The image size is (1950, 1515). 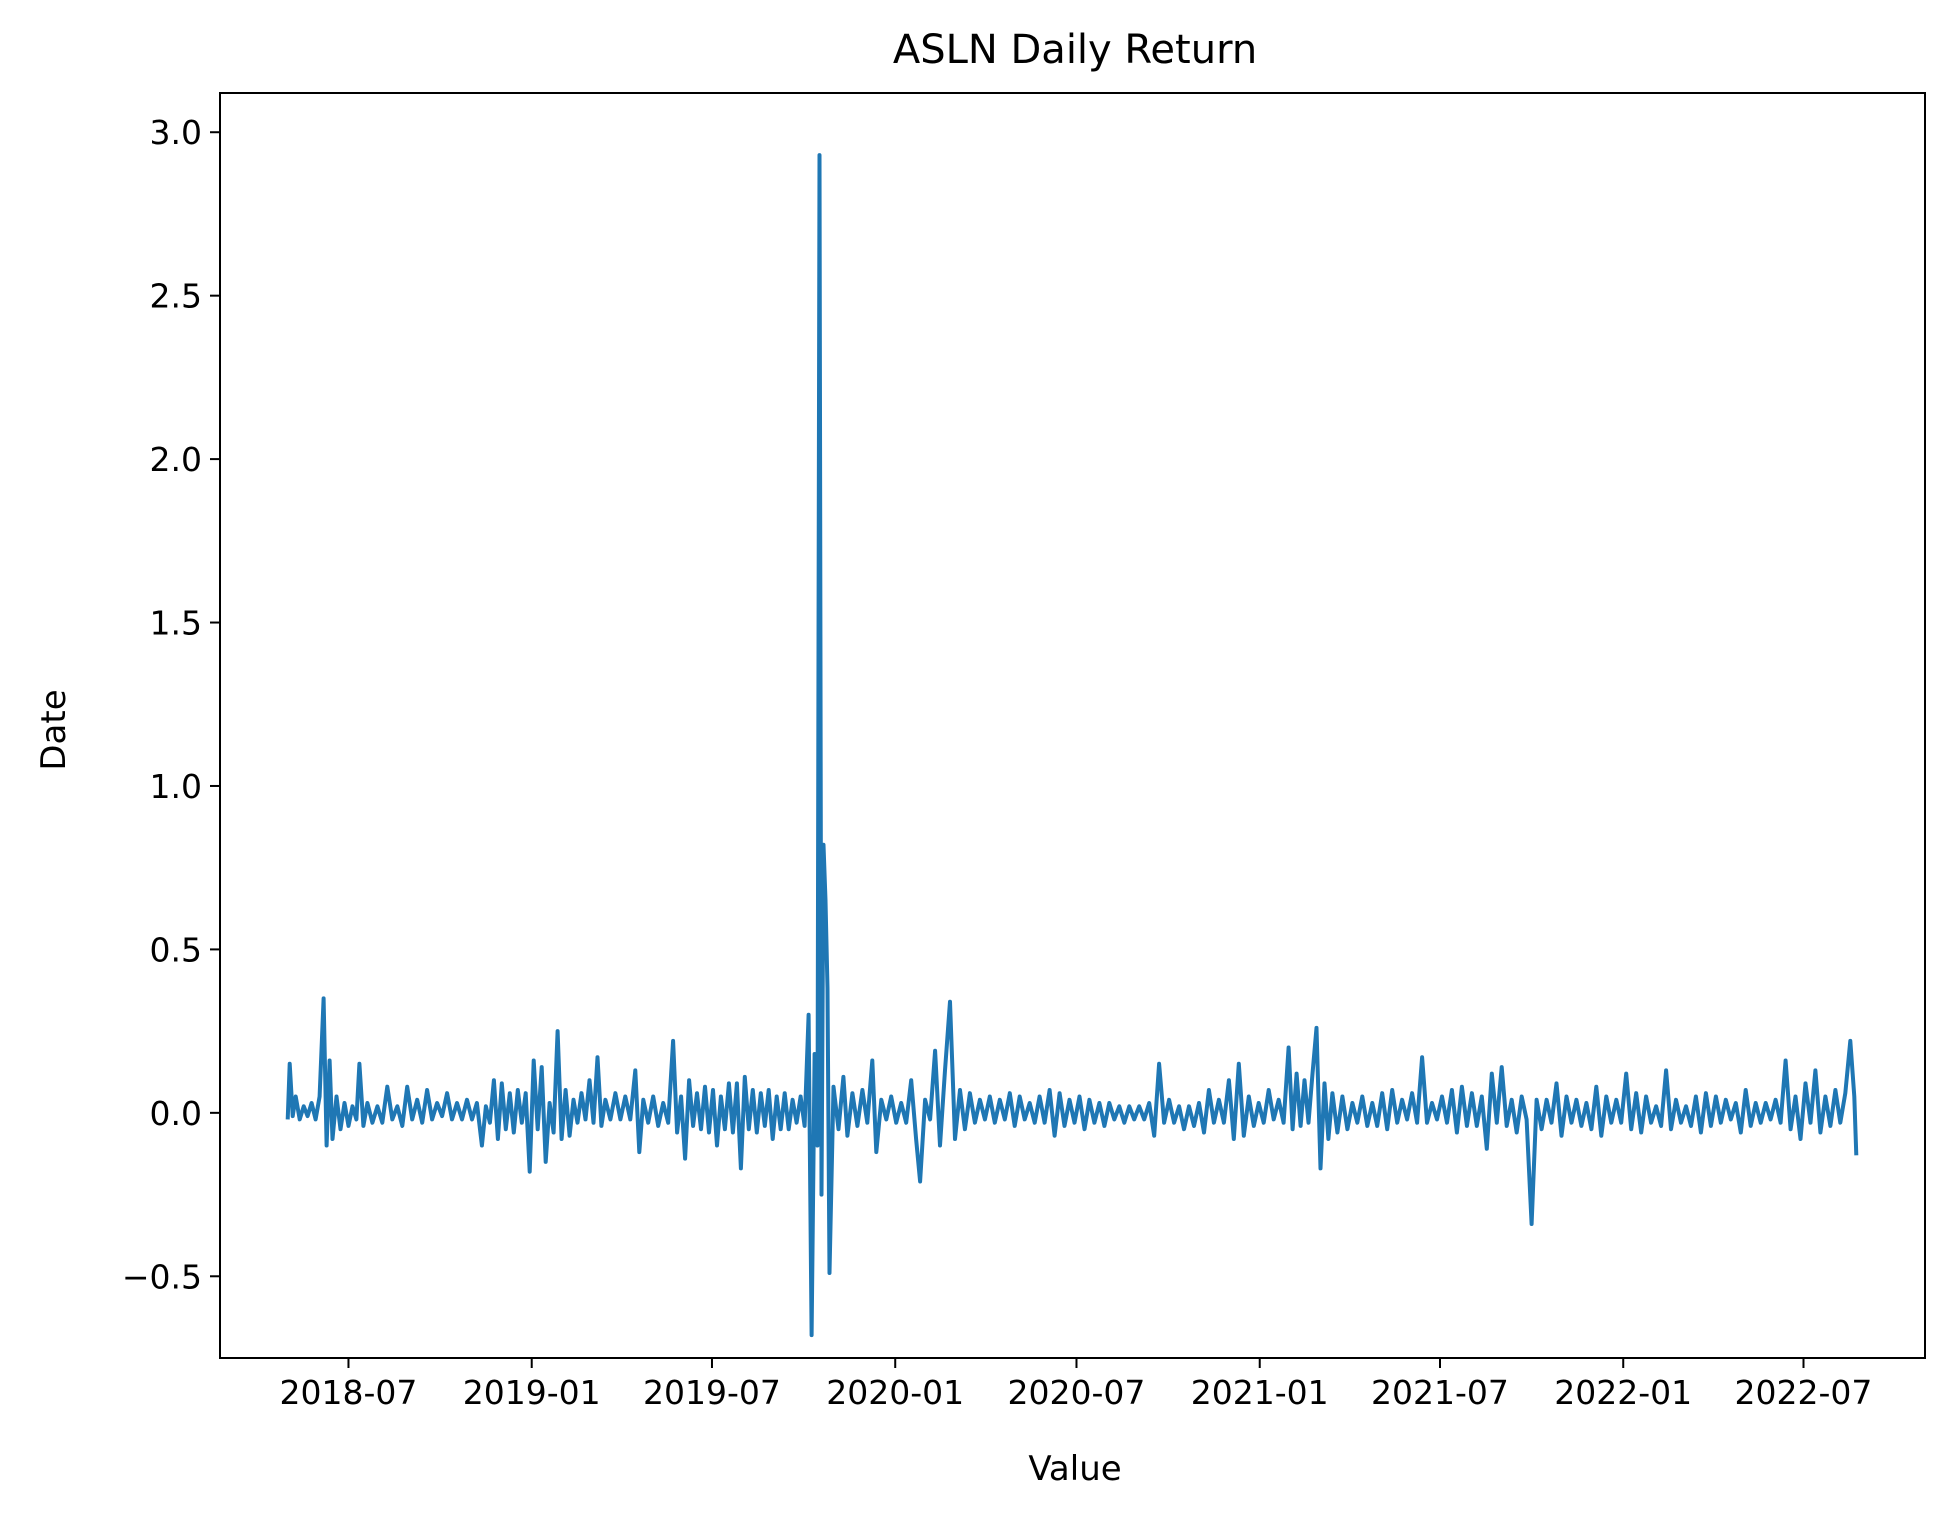 I want to click on x-tick-label: 2018-07, so click(x=349, y=1392).